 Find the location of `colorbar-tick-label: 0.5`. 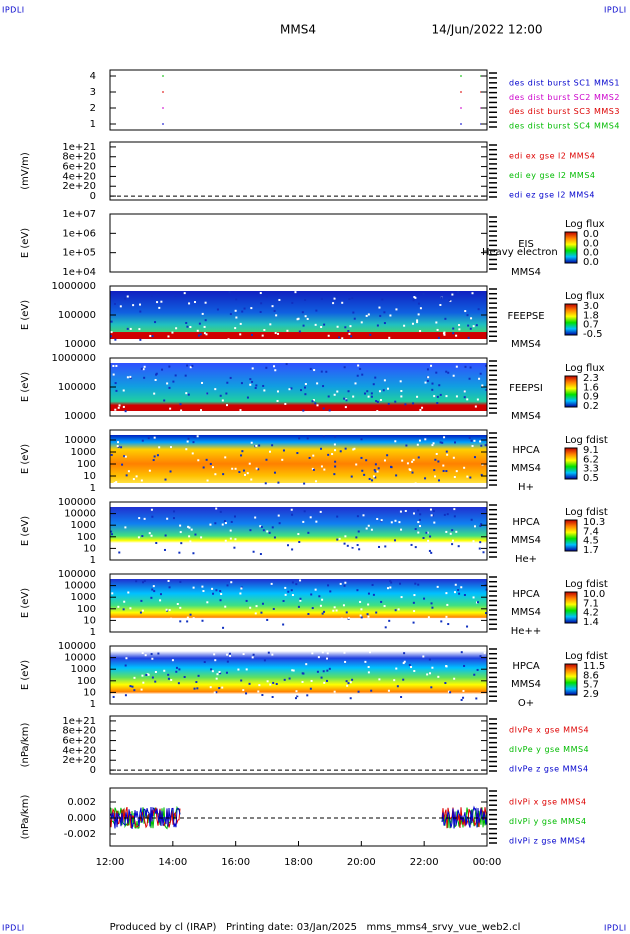

colorbar-tick-label: 0.5 is located at coordinates (591, 478).